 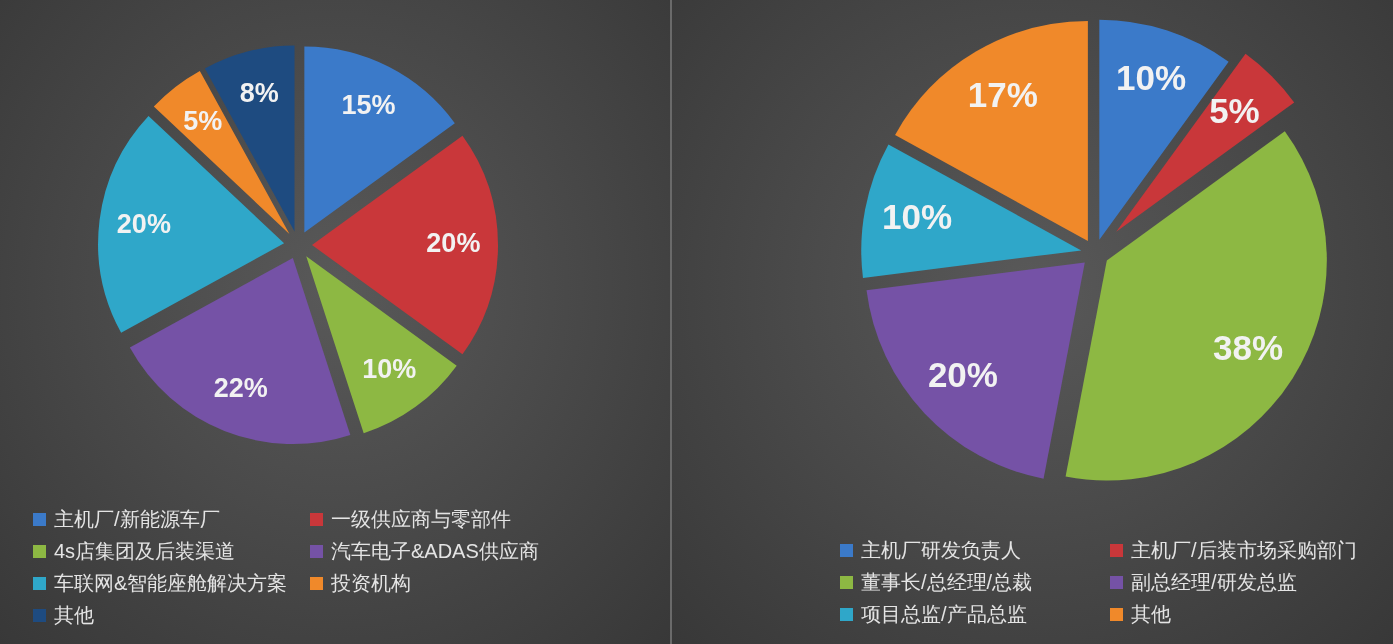 I want to click on legend-label: 项目总监/产品总监, so click(x=944, y=614).